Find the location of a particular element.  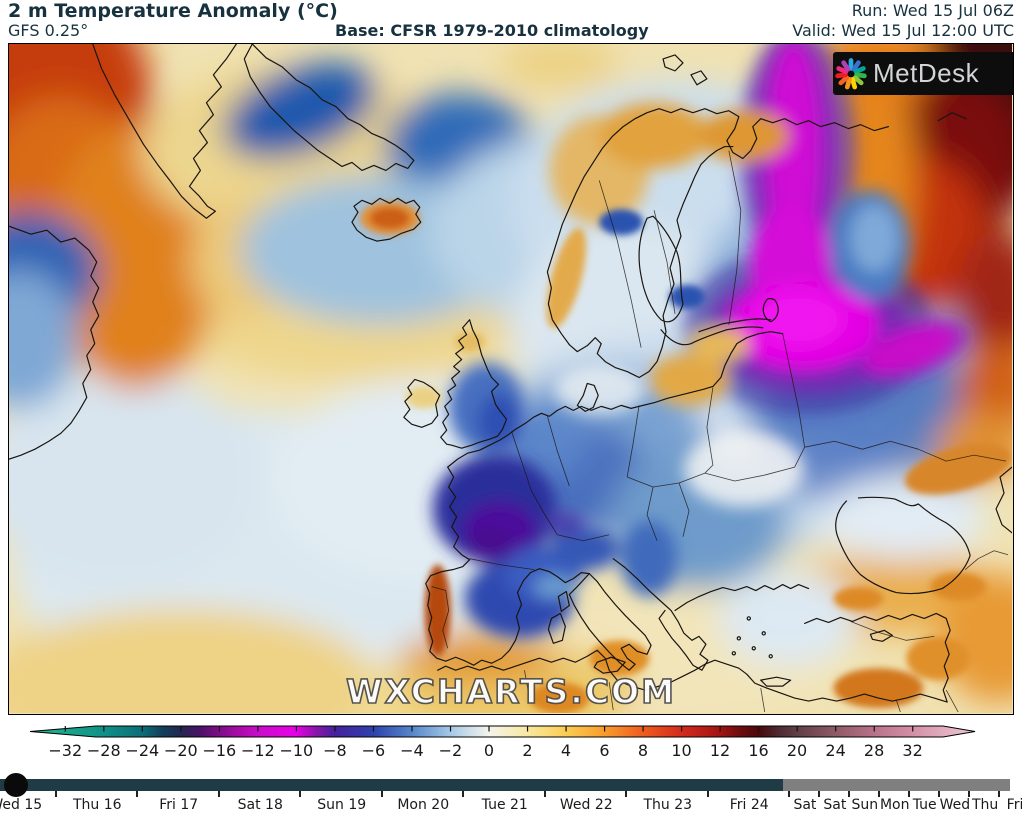

colorbar-tick-label: −16 is located at coordinates (219, 750).